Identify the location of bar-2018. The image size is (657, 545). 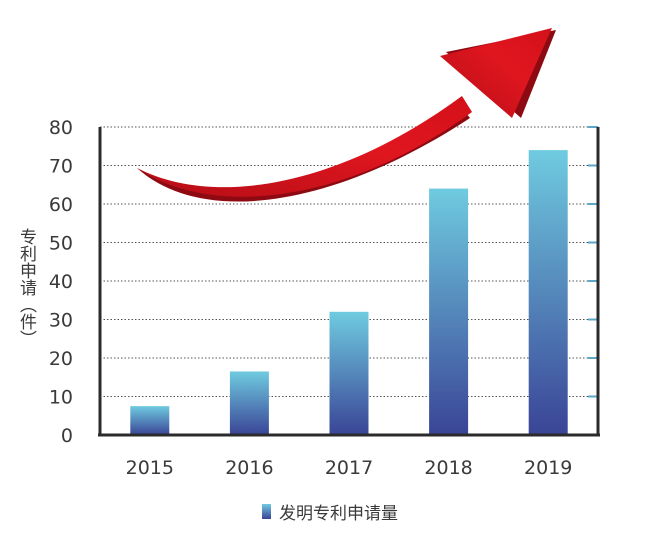
(449, 311).